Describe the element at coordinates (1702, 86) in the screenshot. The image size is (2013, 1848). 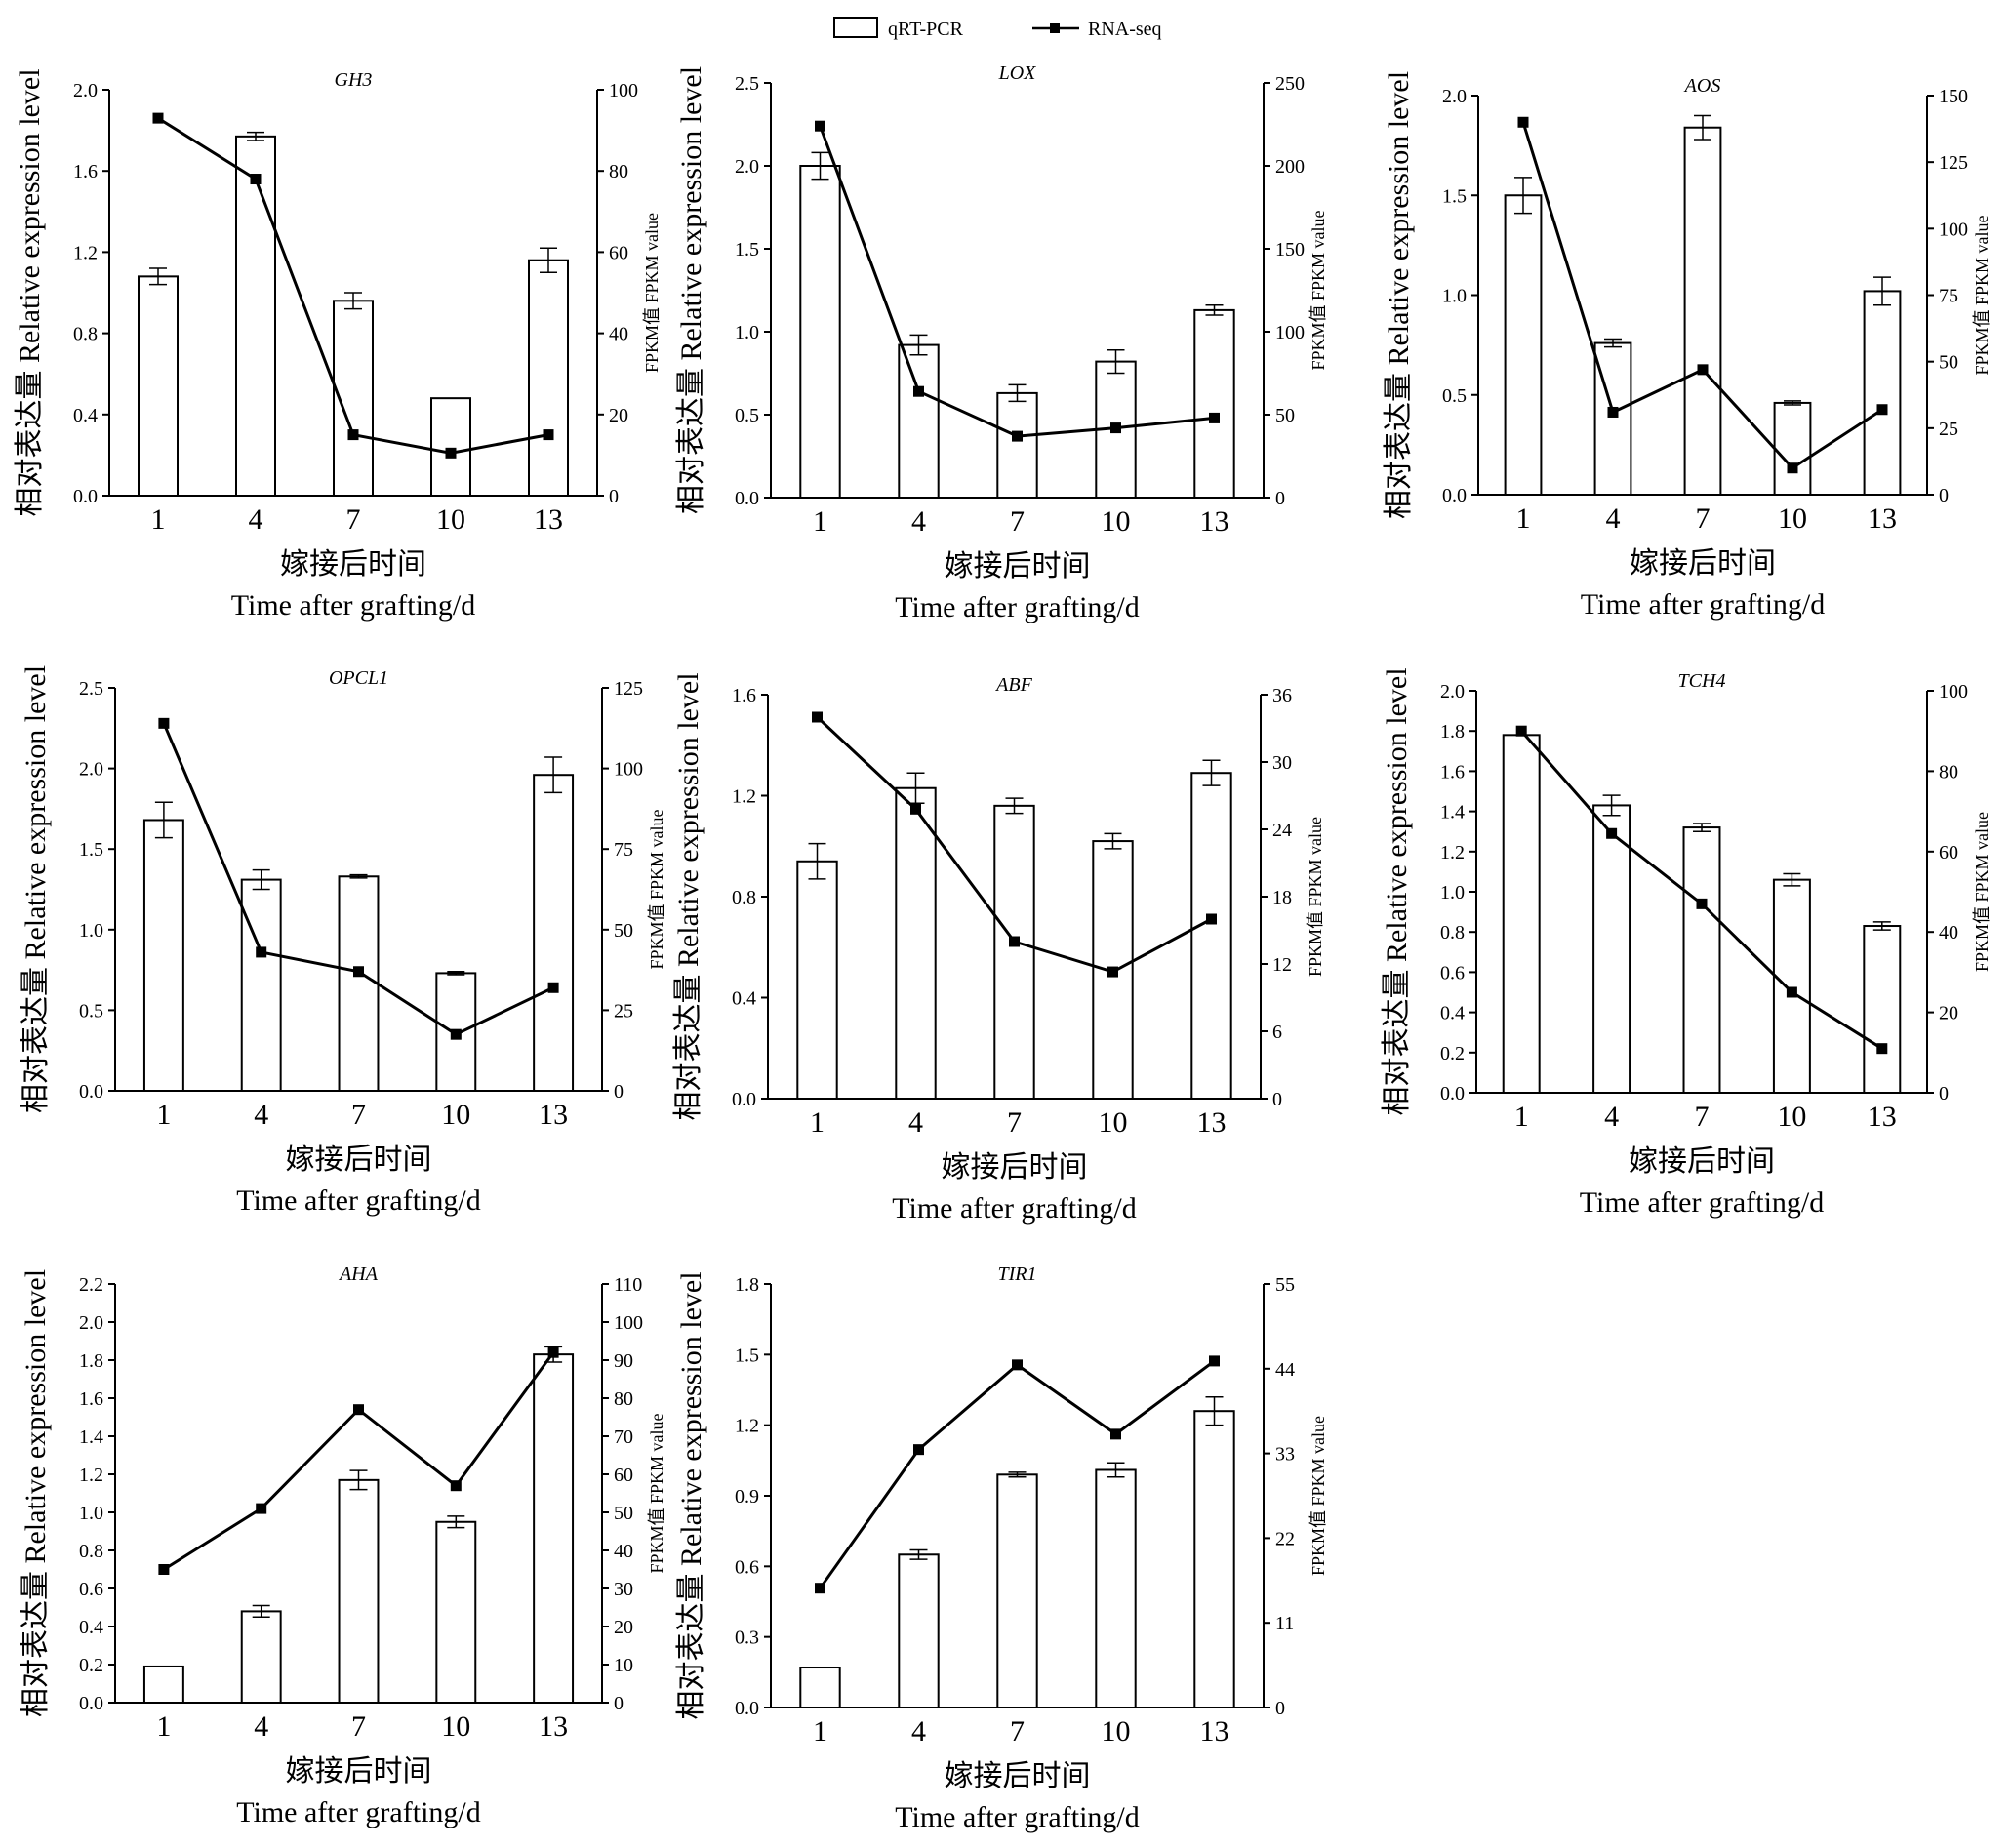
I see `chart-title: AOS` at that location.